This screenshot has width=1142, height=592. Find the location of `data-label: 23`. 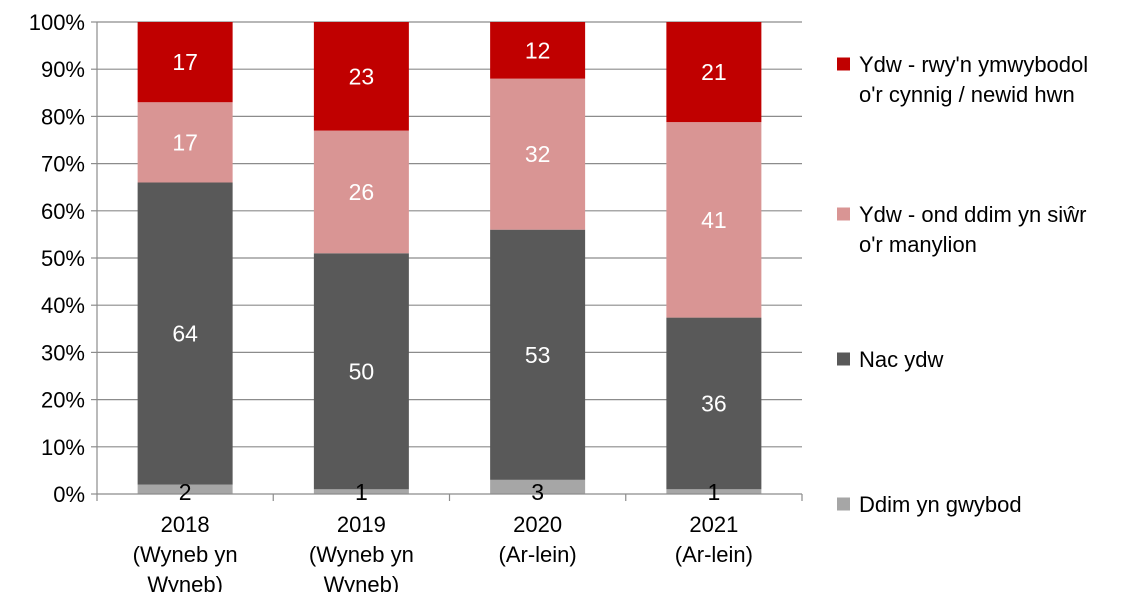

data-label: 23 is located at coordinates (362, 76).